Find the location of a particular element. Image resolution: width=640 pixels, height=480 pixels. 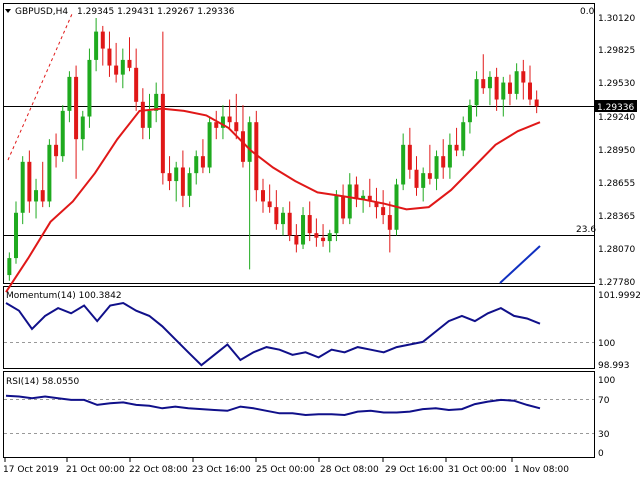

trend-line is located at coordinates (40, 87).